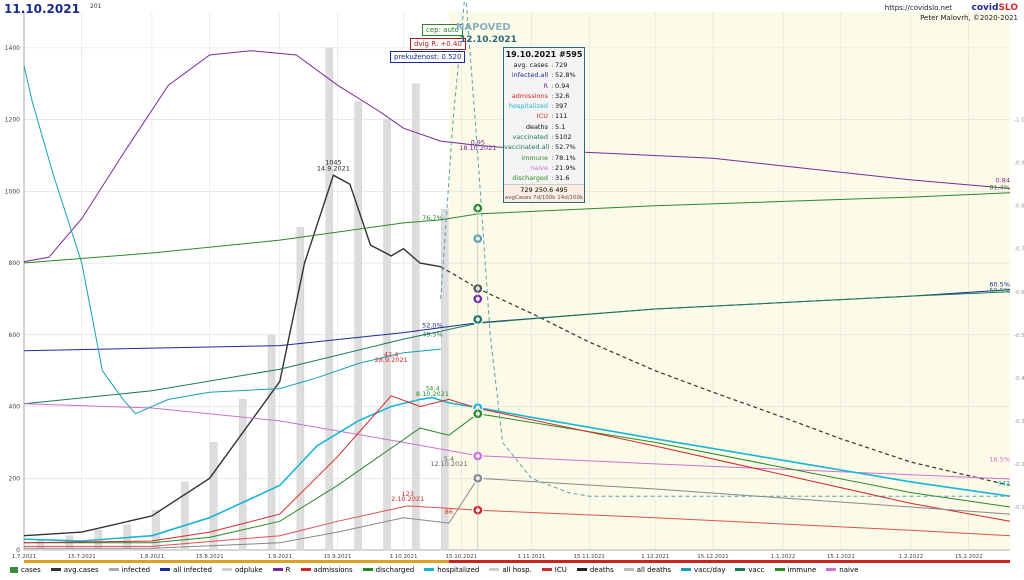 Image resolution: width=1024 pixels, height=580 pixels. Describe the element at coordinates (544, 96) in the screenshot. I see `tooltip-row: admissions:32.6` at that location.